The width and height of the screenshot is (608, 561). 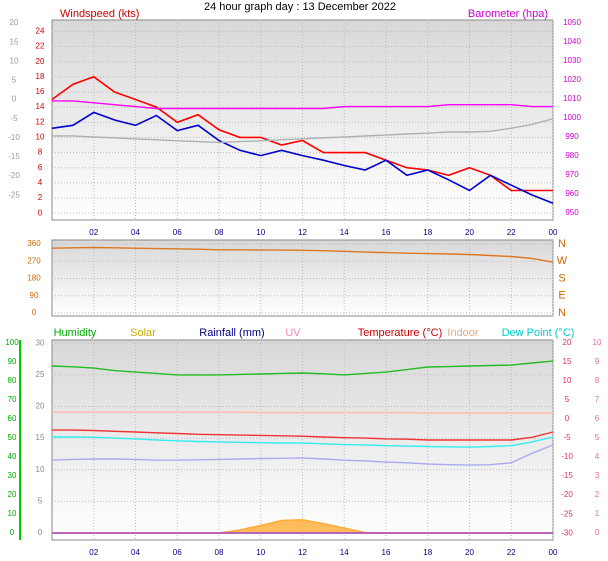 I want to click on y2-tick-label: 1040, so click(x=572, y=41).